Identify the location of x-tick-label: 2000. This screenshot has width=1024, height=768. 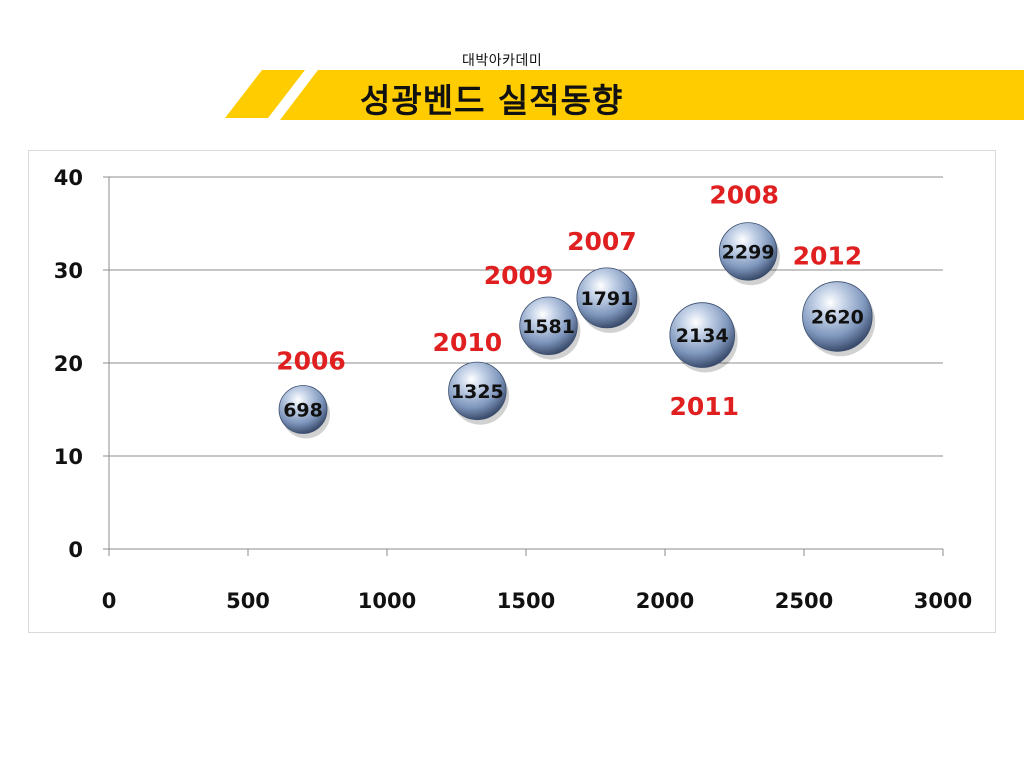
(665, 601).